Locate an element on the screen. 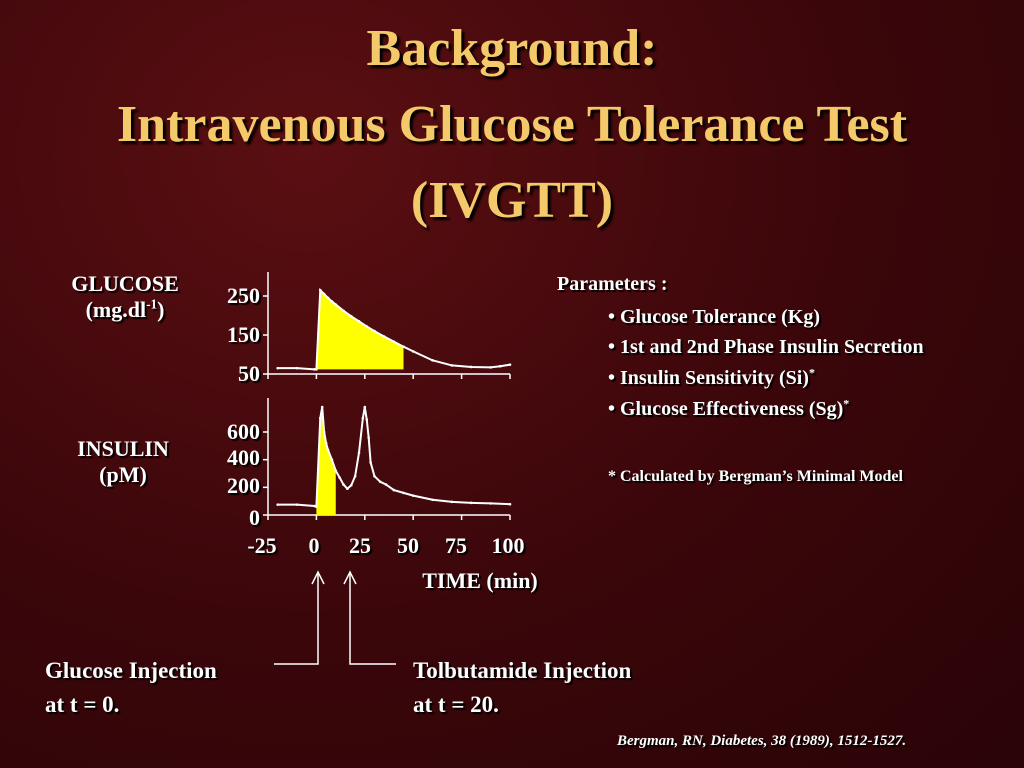  tolbutamide-injection-arrow is located at coordinates (372, 619).